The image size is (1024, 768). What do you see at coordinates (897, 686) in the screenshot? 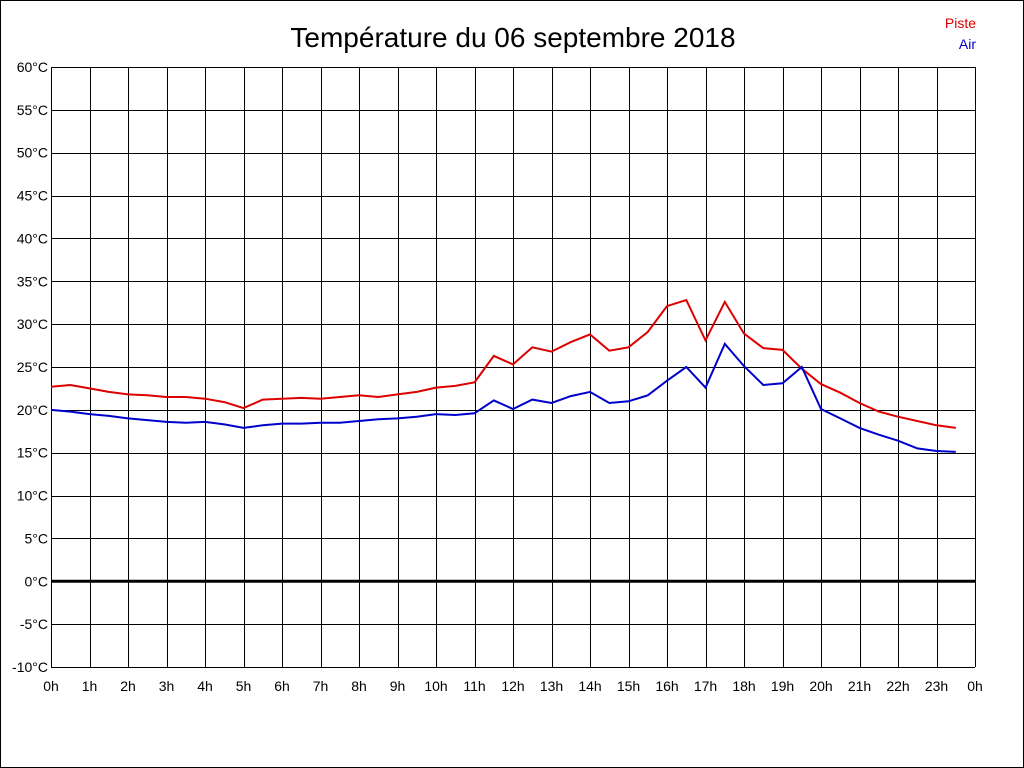
I see `x-tick-label: 22h` at bounding box center [897, 686].